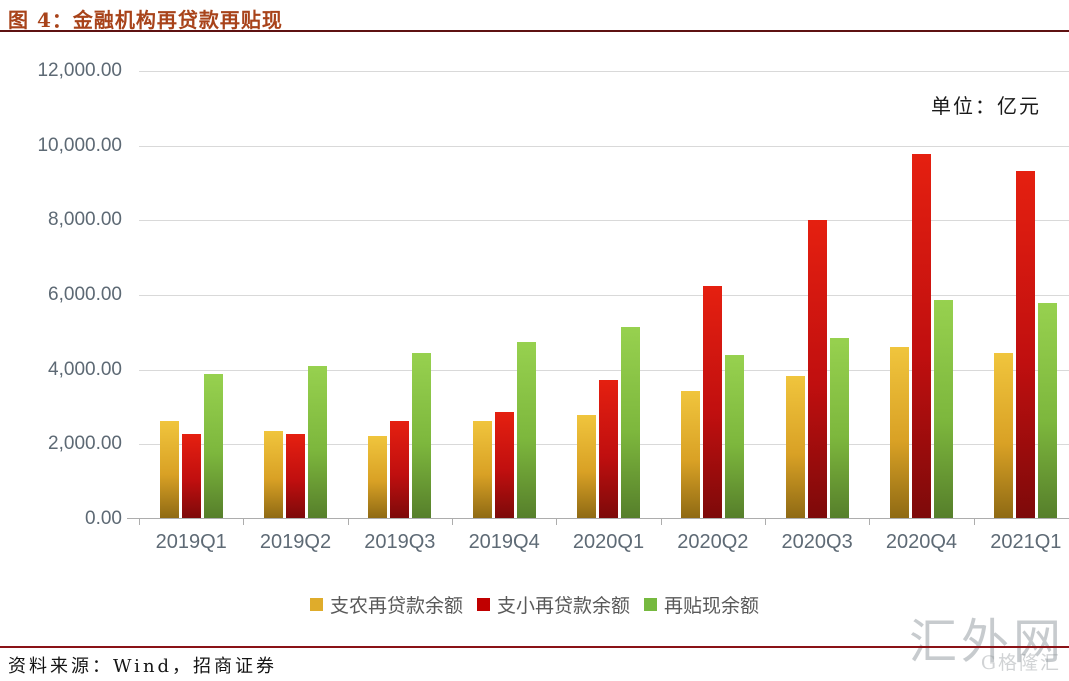 This screenshot has width=1069, height=681. What do you see at coordinates (534, 647) in the screenshot?
I see `footer-divider` at bounding box center [534, 647].